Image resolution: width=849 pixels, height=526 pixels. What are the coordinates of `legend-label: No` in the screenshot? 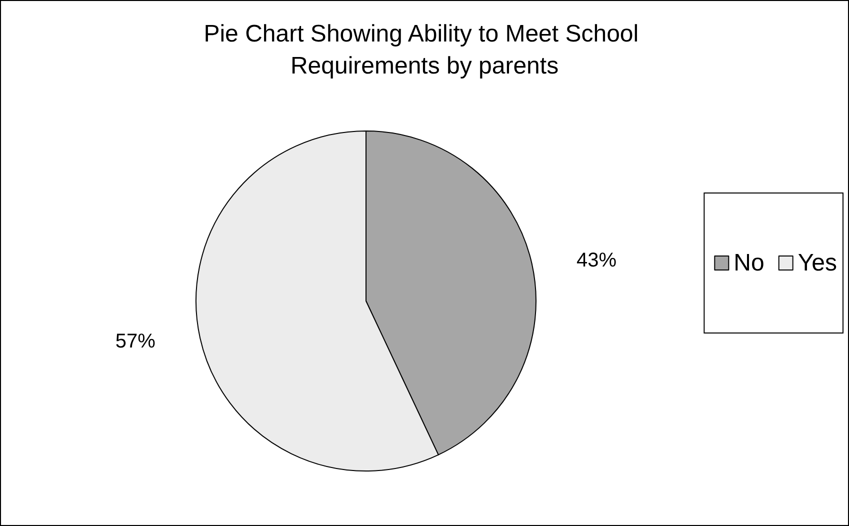 It's located at (749, 263).